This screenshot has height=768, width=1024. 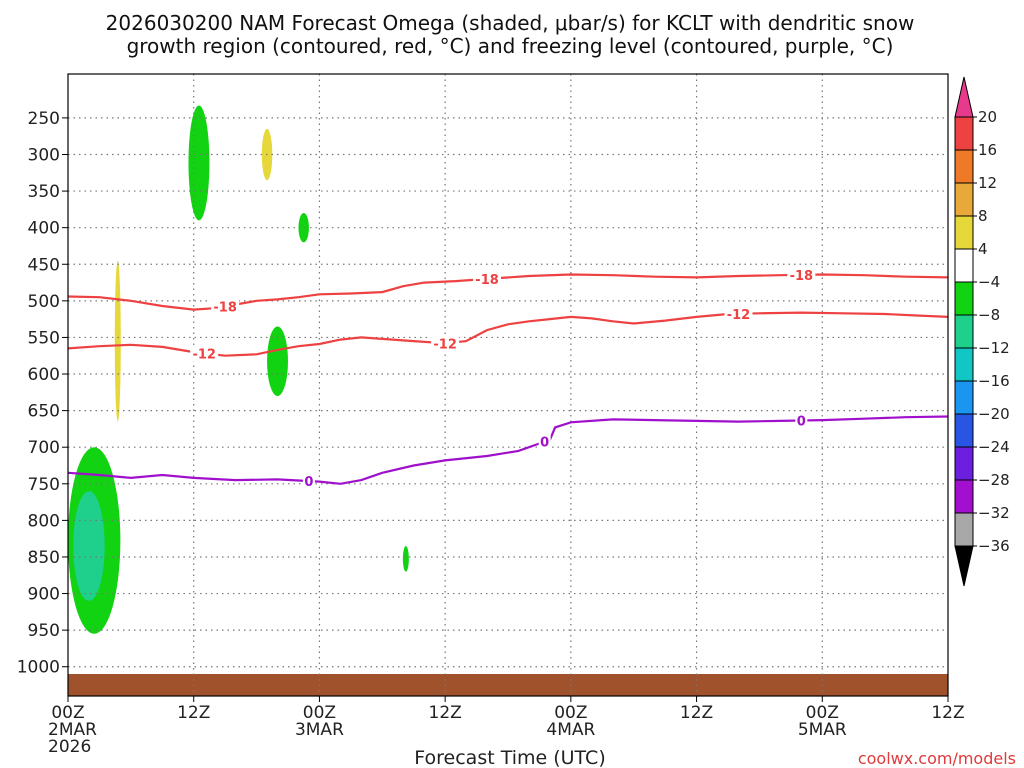 I want to click on colorbar-label-3: 8, so click(x=983, y=216).